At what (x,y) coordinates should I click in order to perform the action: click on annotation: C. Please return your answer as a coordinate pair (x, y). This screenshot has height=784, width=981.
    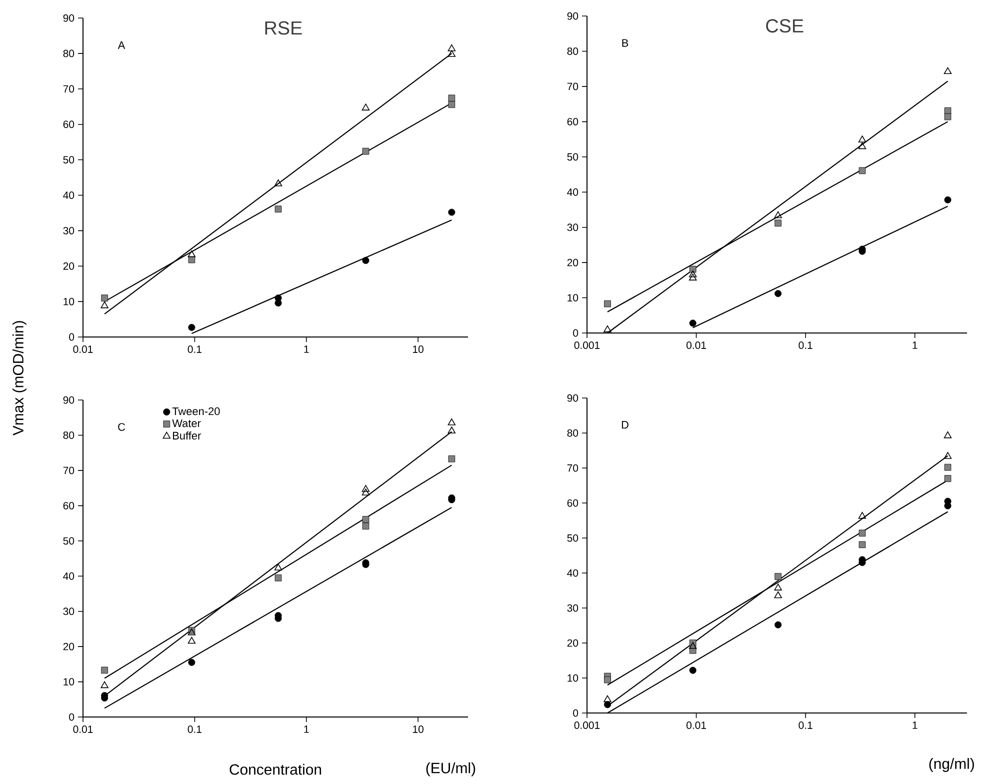
    Looking at the image, I should click on (122, 427).